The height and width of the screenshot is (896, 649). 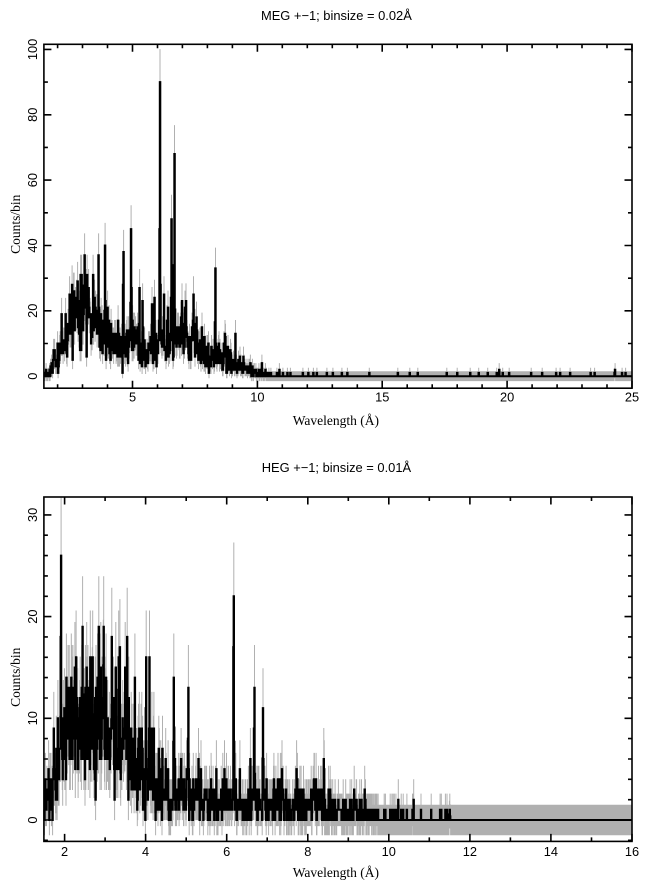 I want to click on svg-text: 40, so click(x=32, y=245).